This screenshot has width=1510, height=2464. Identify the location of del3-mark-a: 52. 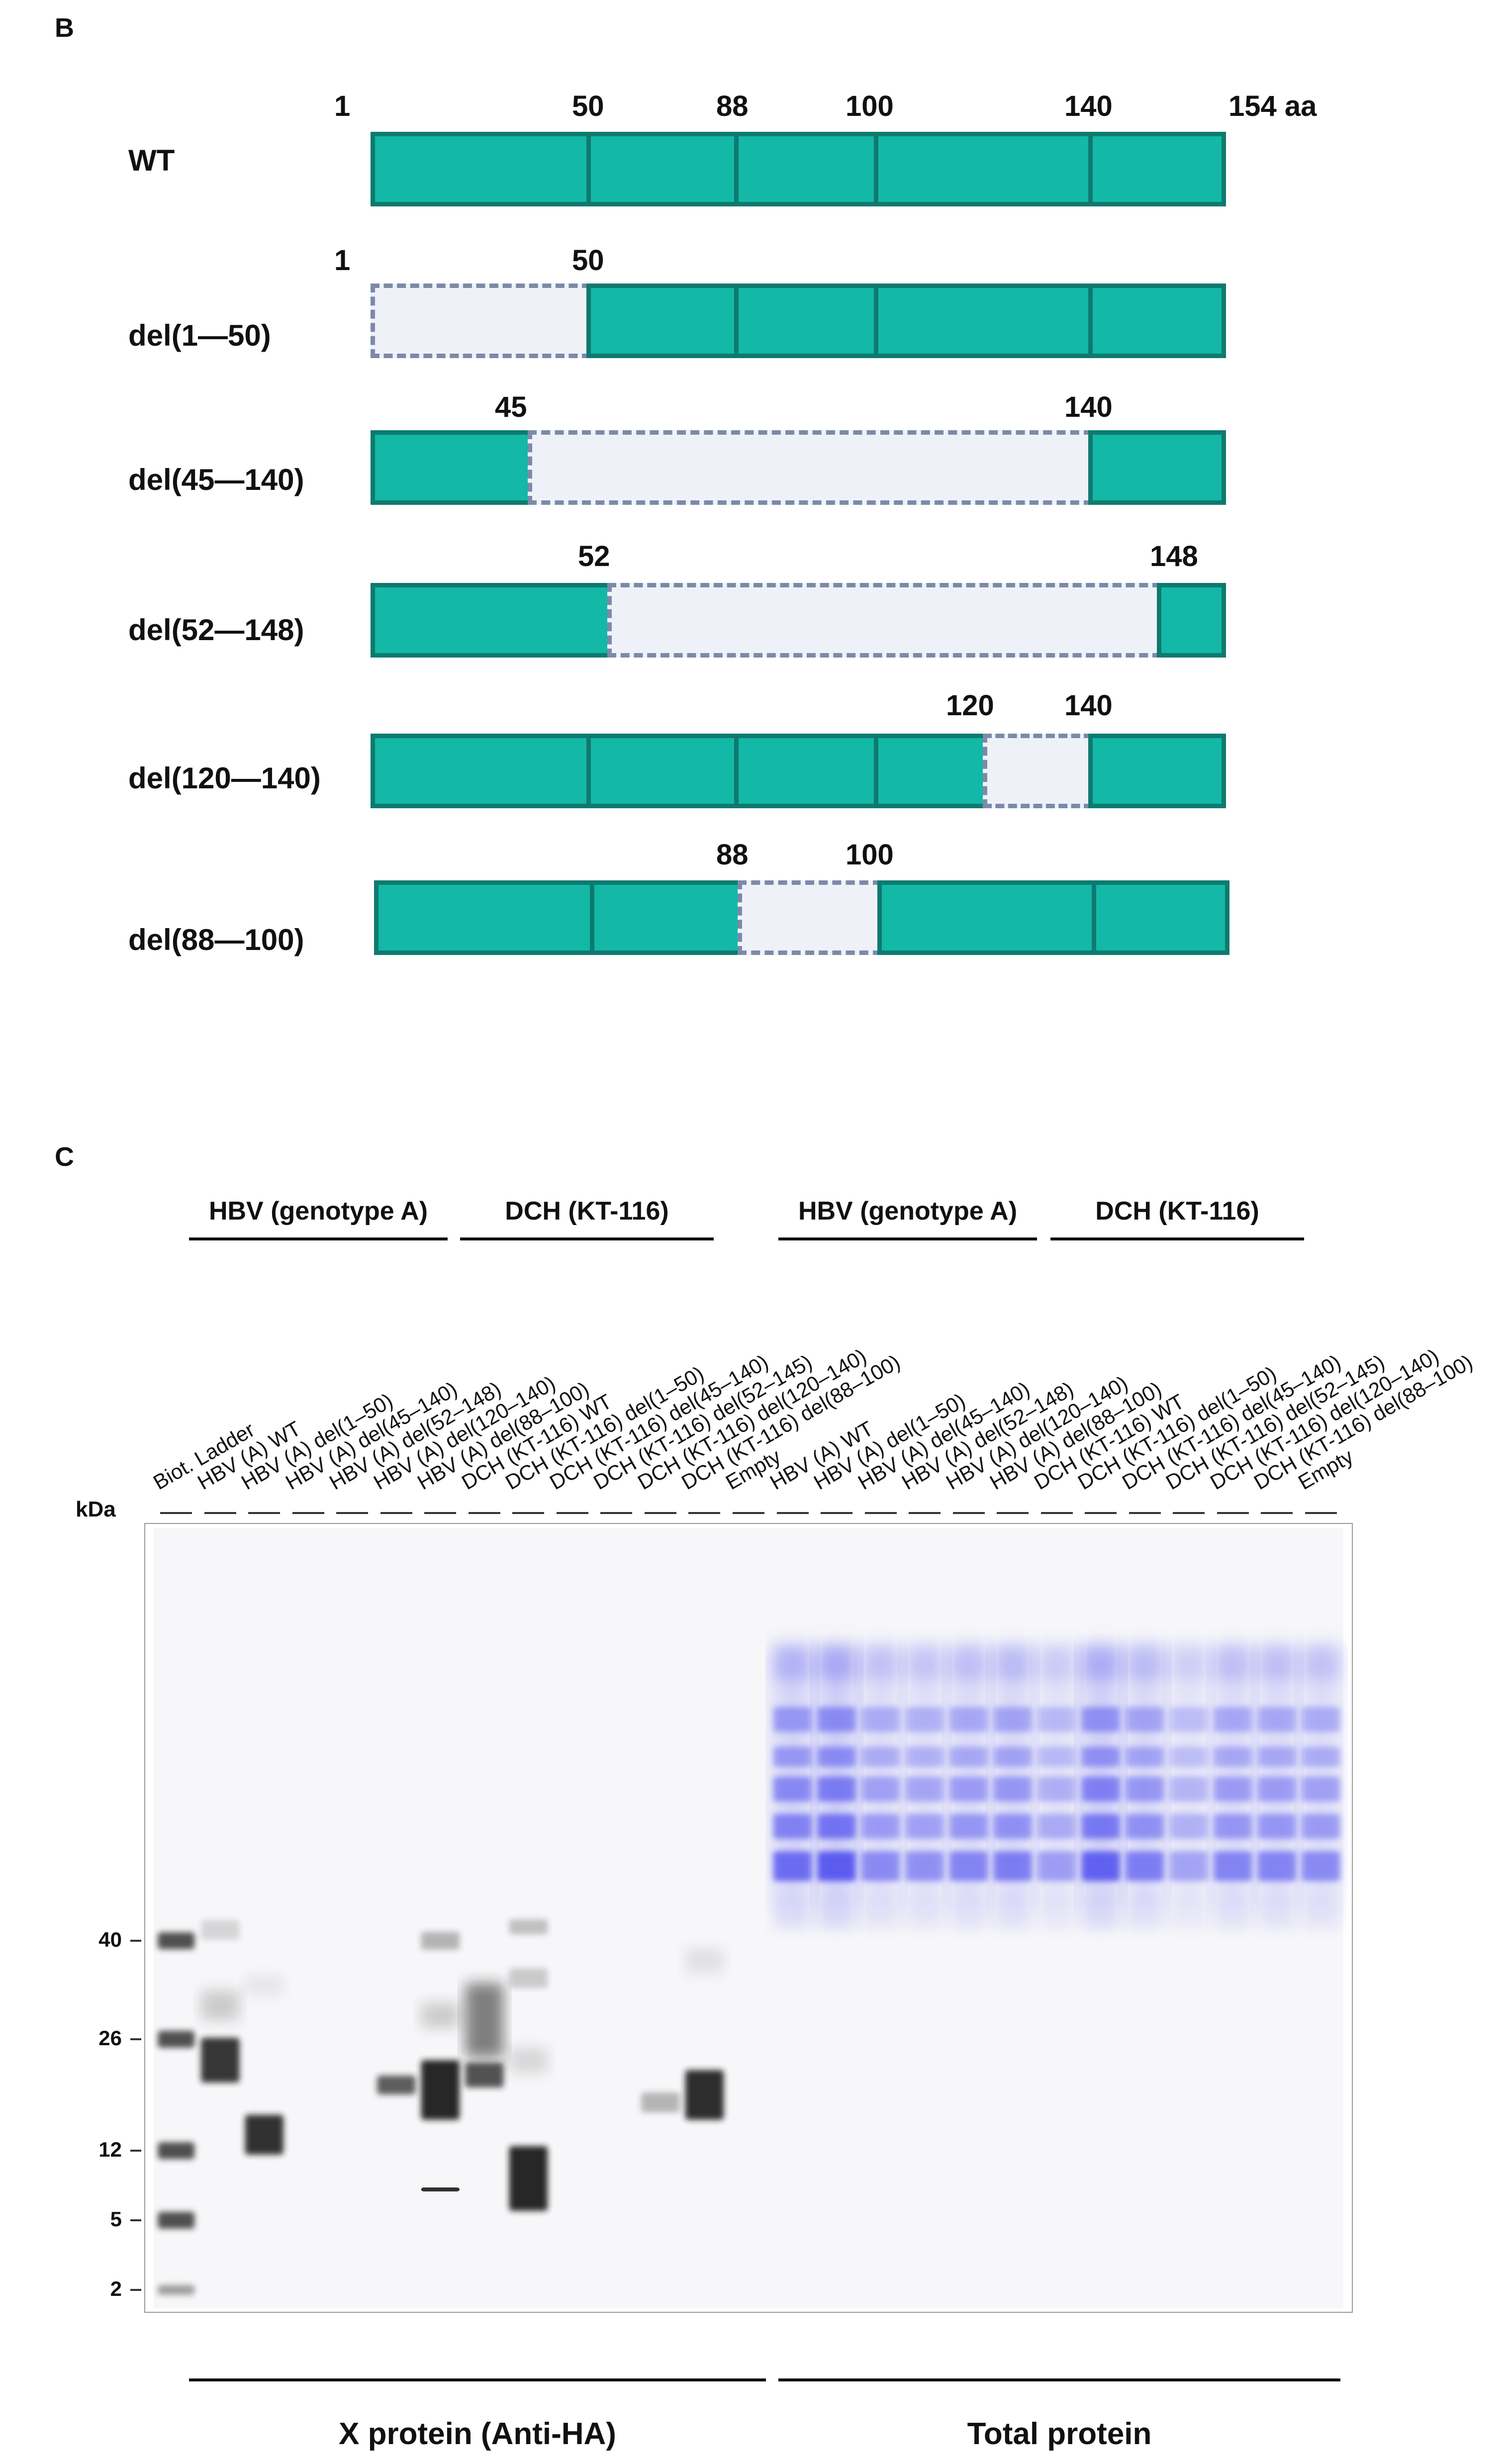
(594, 556).